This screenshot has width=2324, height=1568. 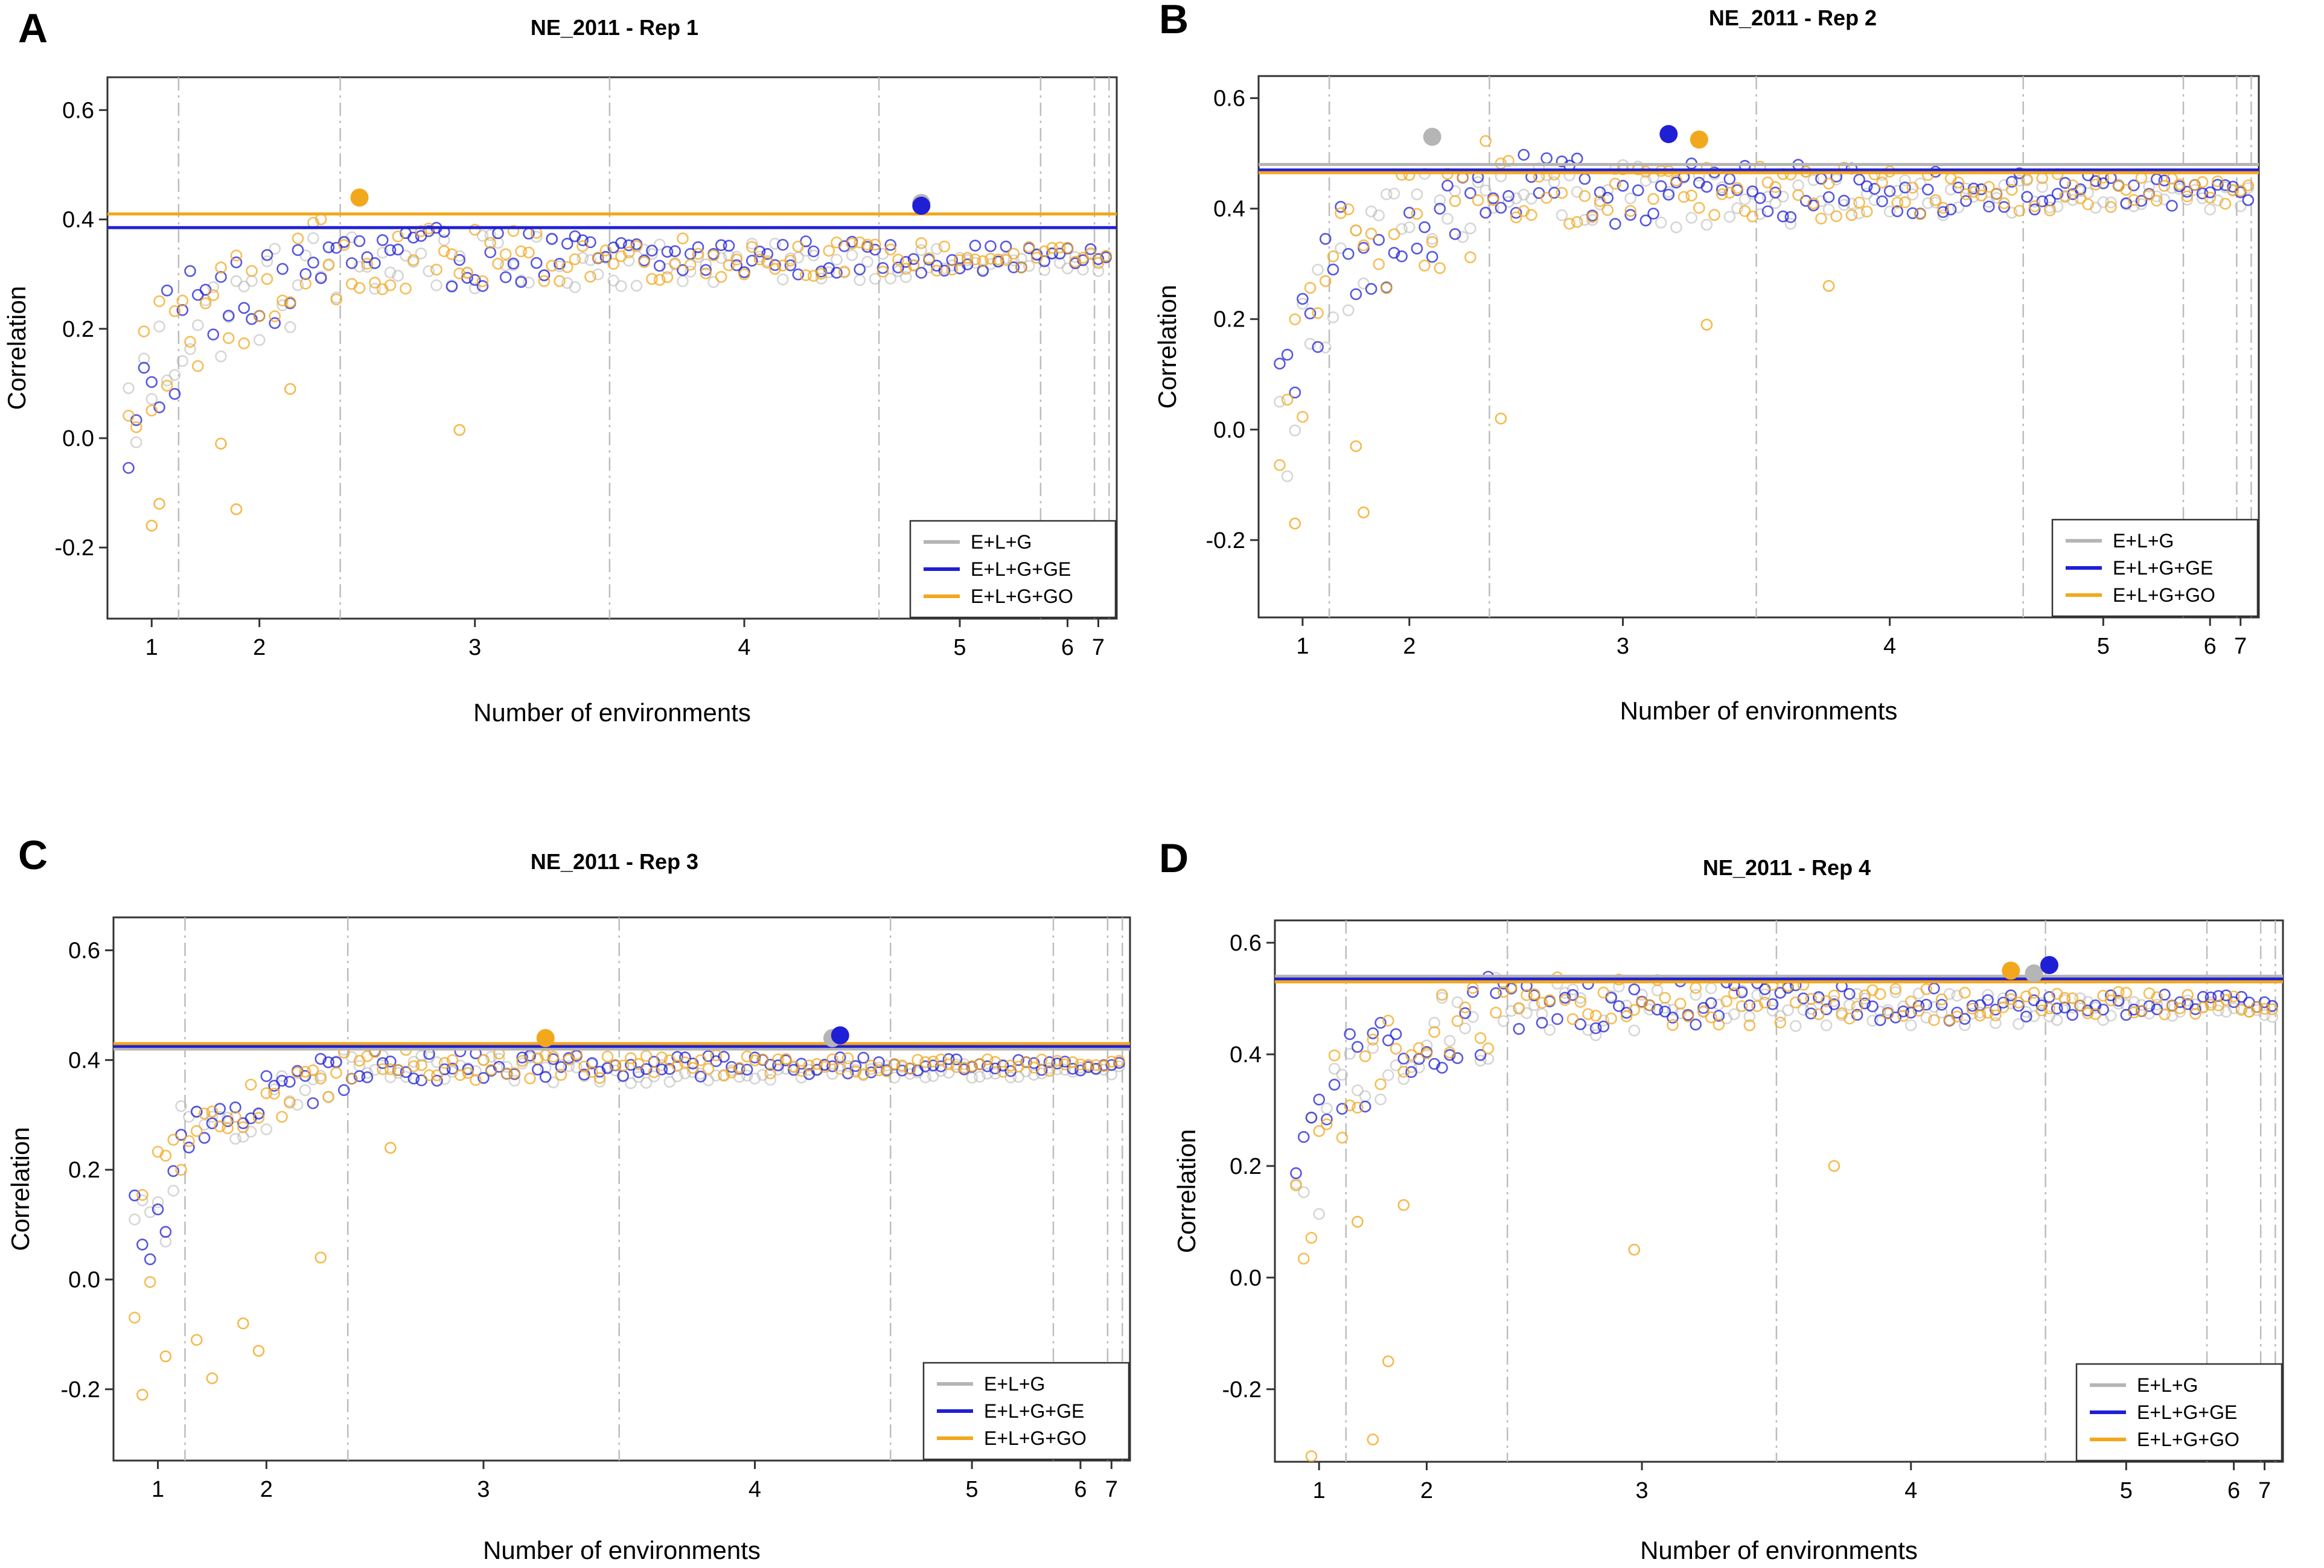 I want to click on y-tick-label: 0.2, so click(x=84, y=1170).